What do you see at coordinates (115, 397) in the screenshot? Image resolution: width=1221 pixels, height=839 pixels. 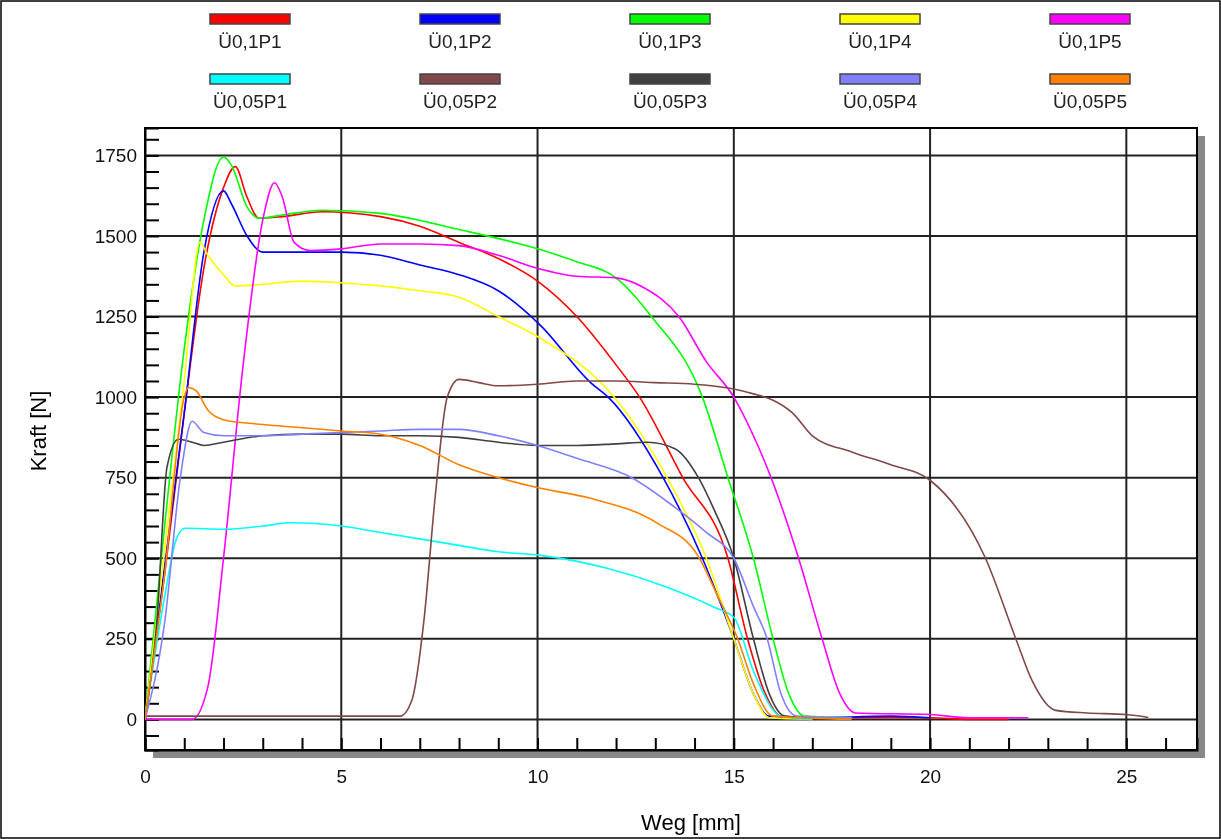 I see `y-tick-label: 1000` at bounding box center [115, 397].